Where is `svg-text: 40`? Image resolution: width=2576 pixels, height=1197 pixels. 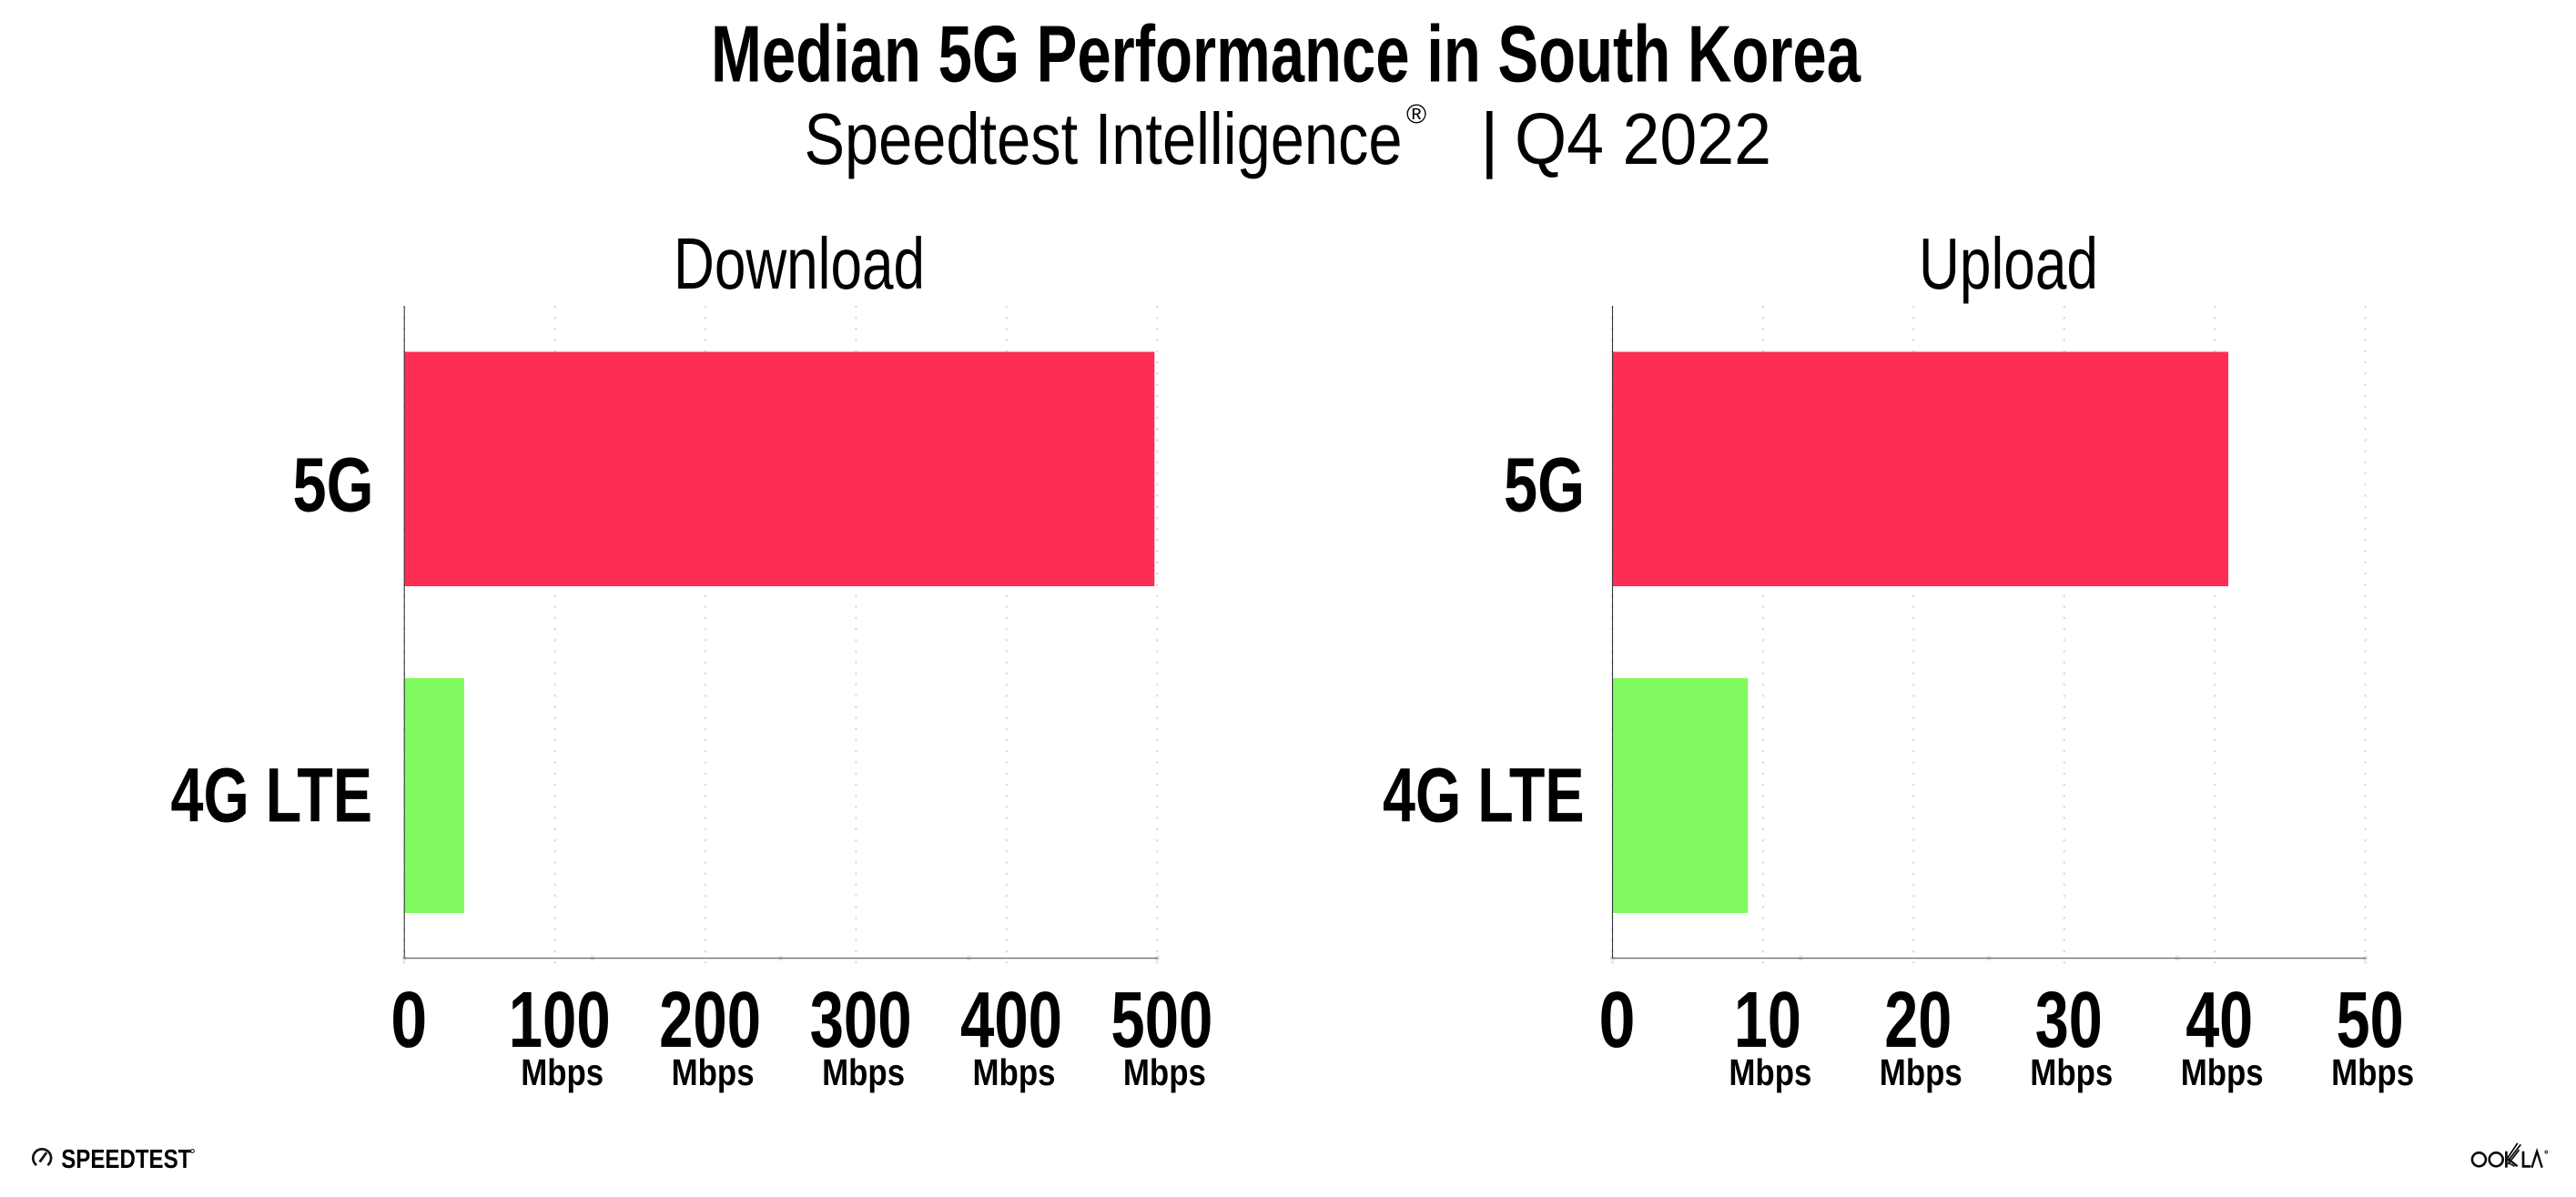
svg-text: 40 is located at coordinates (2219, 1020).